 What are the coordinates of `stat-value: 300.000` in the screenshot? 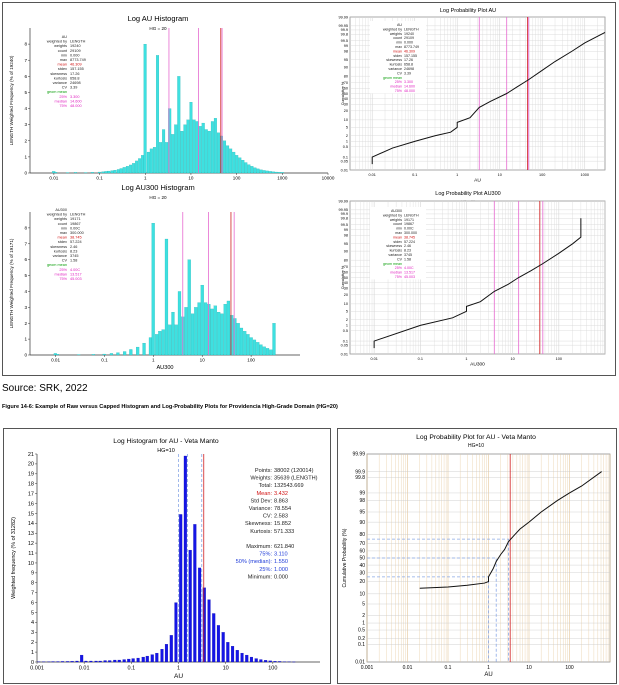 It's located at (77, 233).